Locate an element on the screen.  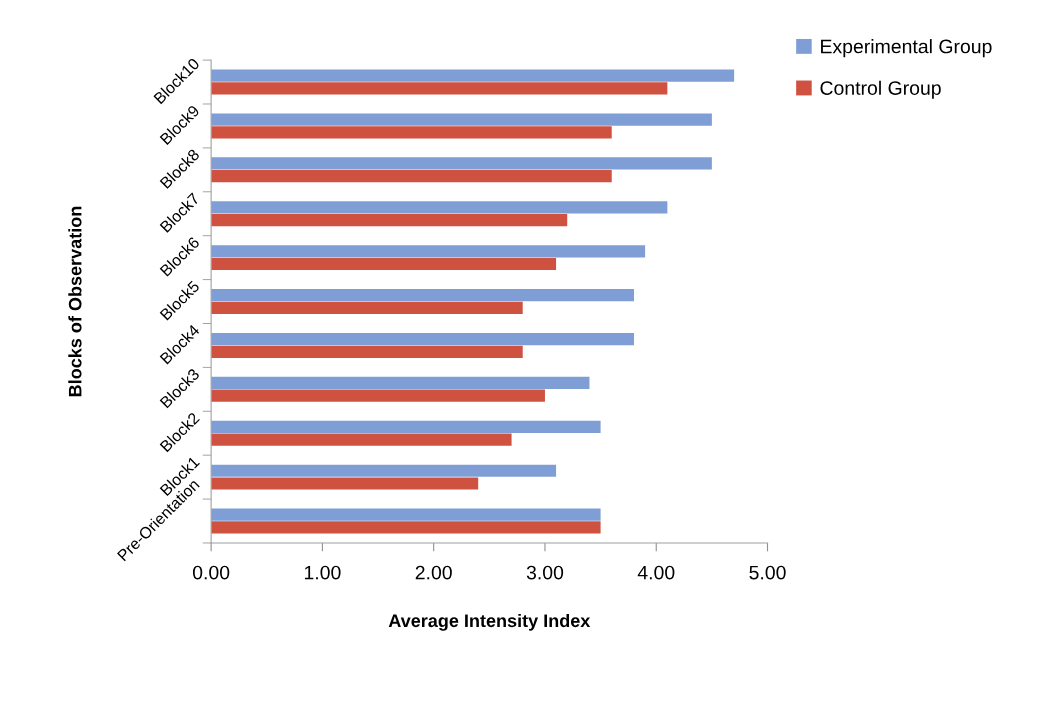
y-axis-title: Blocks of Observation is located at coordinates (75, 301).